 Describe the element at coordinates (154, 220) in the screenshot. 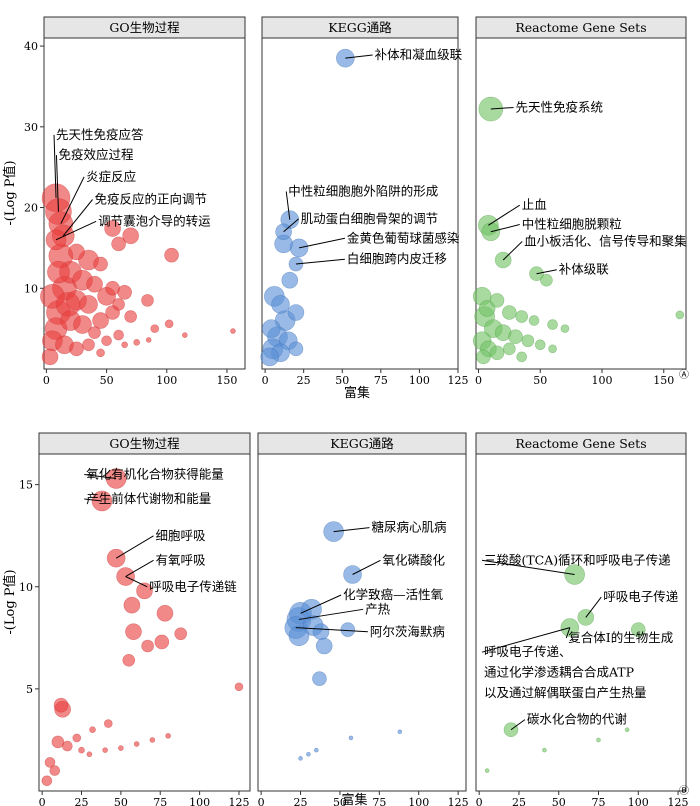

I see `annotation-label: 调节囊泡介导的转运` at that location.